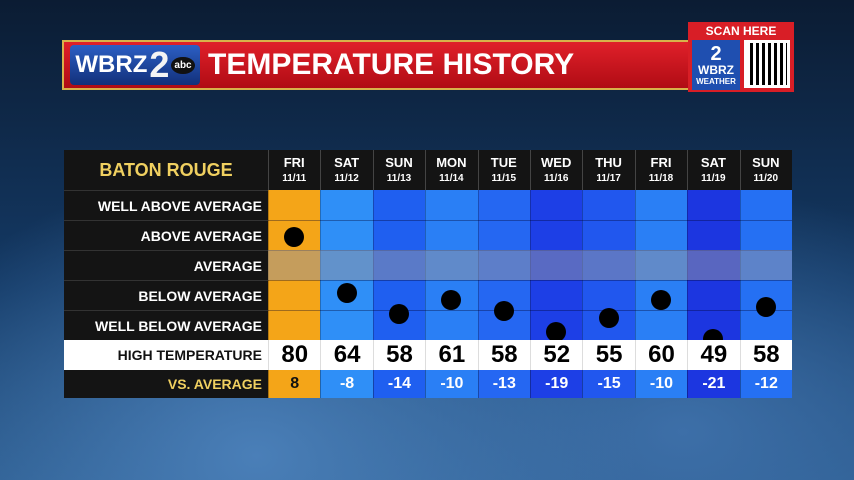 The image size is (854, 480). What do you see at coordinates (451, 355) in the screenshot?
I see `high-temp: 61` at bounding box center [451, 355].